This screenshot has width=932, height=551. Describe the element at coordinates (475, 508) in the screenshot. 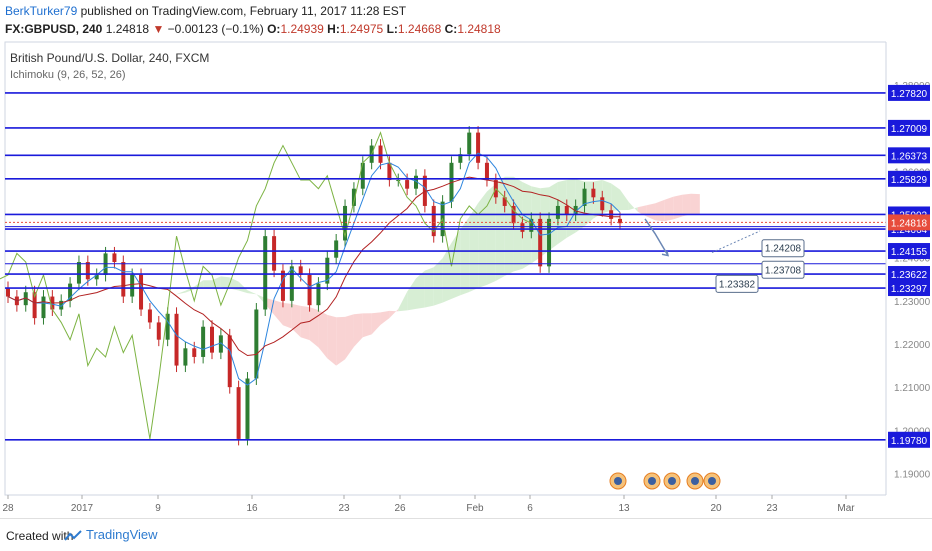

I see `time-tick-label: Feb` at that location.